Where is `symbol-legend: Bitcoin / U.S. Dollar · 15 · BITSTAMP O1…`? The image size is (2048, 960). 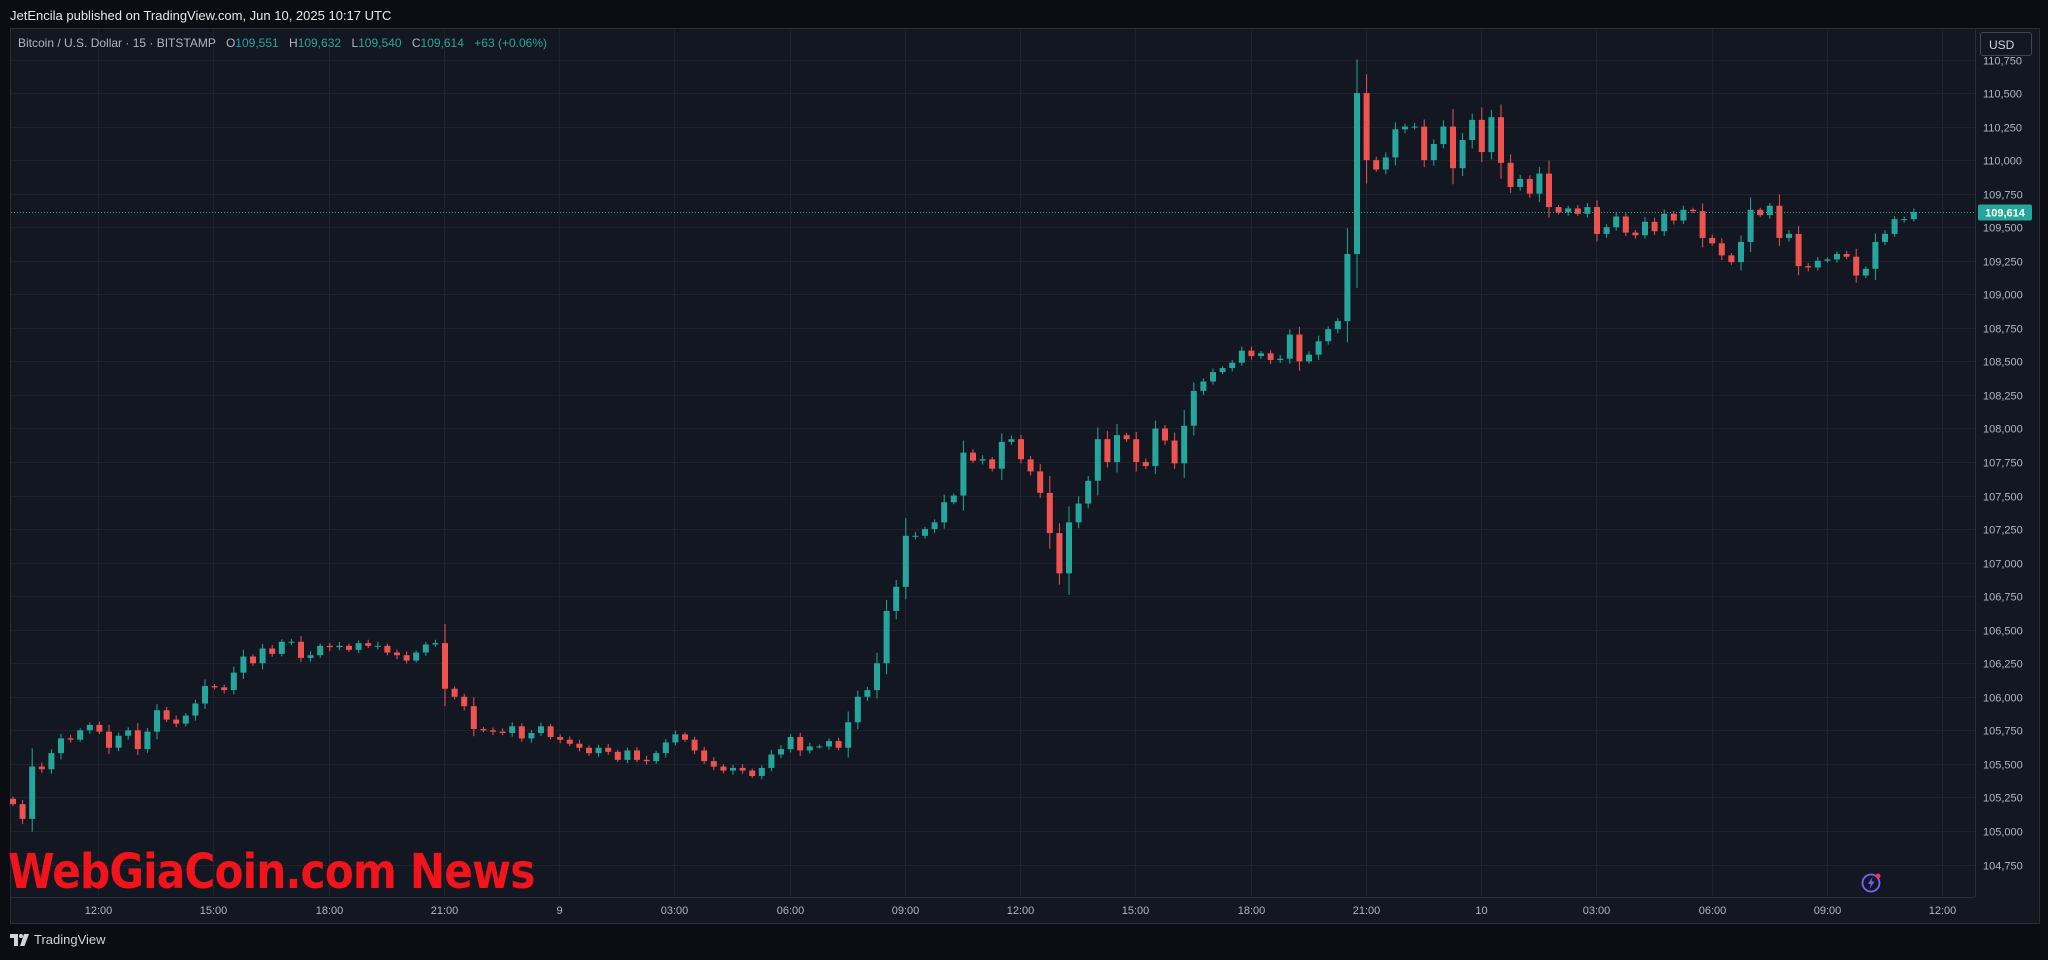 symbol-legend: Bitcoin / U.S. Dollar · 15 · BITSTAMP O1… is located at coordinates (282, 43).